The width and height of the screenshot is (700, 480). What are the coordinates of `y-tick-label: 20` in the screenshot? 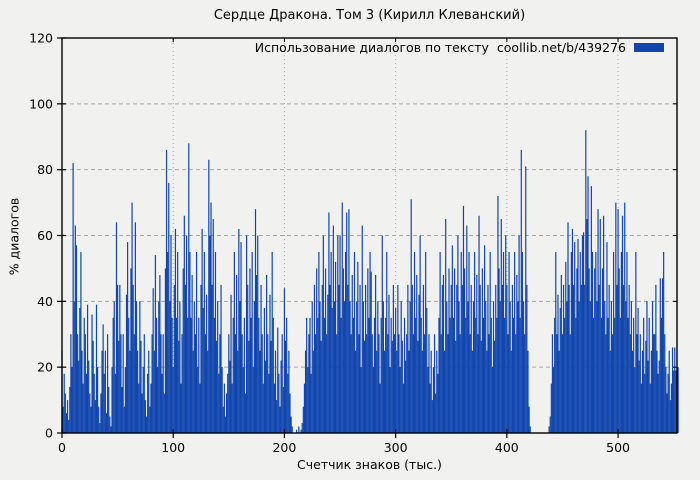 It's located at (45, 367).